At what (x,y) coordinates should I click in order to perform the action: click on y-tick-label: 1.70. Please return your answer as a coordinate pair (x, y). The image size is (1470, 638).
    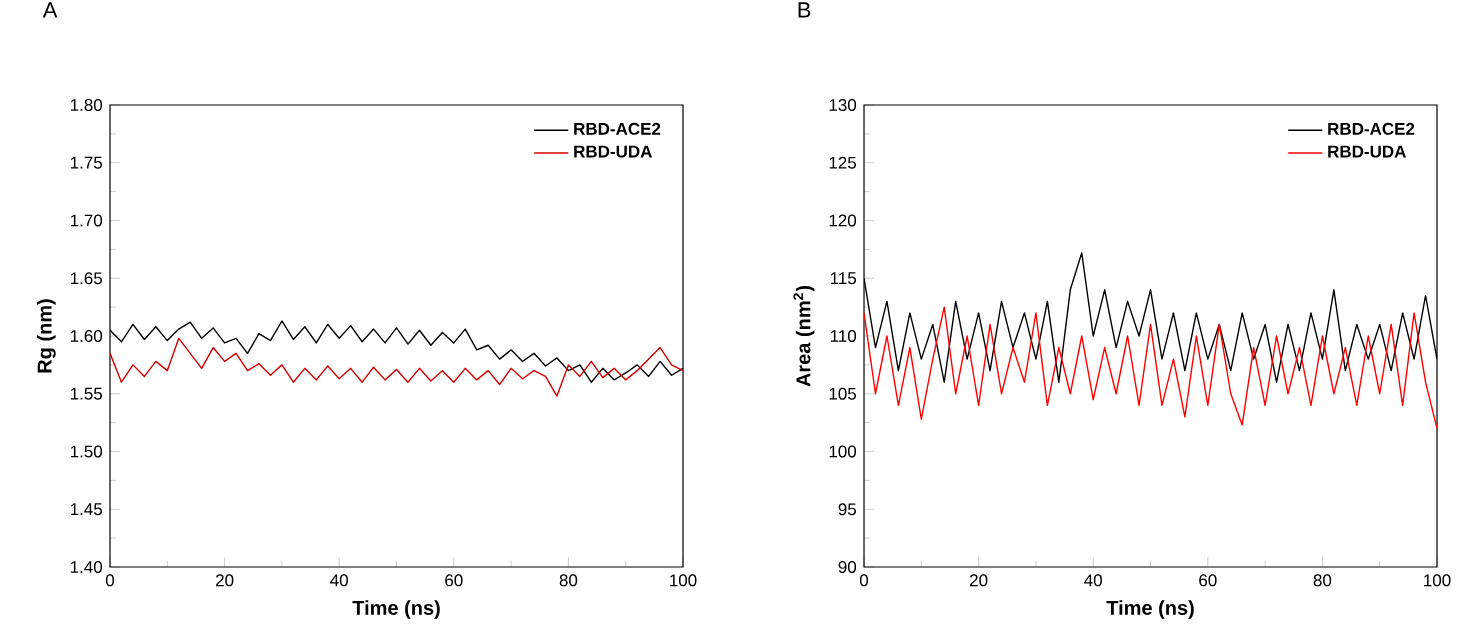
    Looking at the image, I should click on (86, 220).